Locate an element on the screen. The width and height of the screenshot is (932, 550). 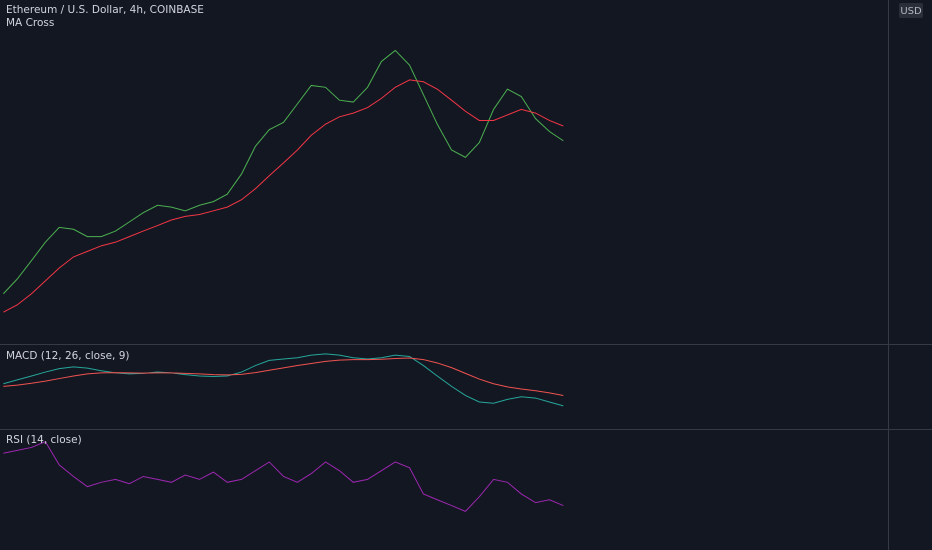
currency-label: USD is located at coordinates (911, 11).